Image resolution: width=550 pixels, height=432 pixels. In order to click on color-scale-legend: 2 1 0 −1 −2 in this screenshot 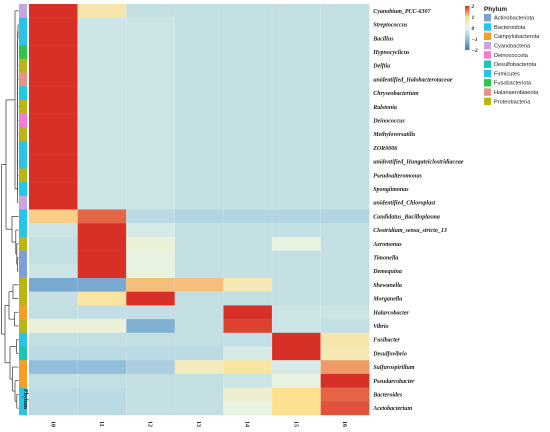, I will do `click(471, 29)`.